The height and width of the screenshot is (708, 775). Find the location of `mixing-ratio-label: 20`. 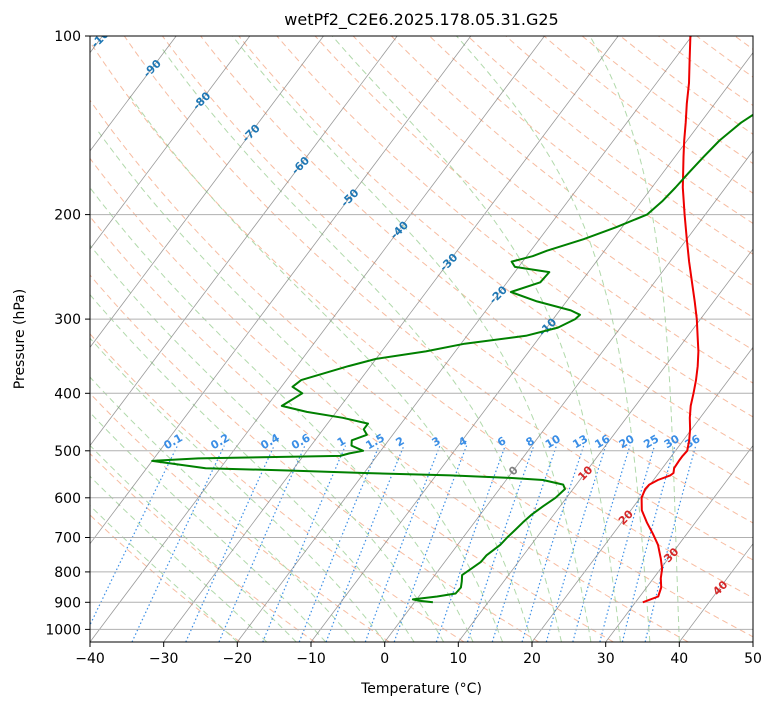

mixing-ratio-label: 20 is located at coordinates (627, 441).